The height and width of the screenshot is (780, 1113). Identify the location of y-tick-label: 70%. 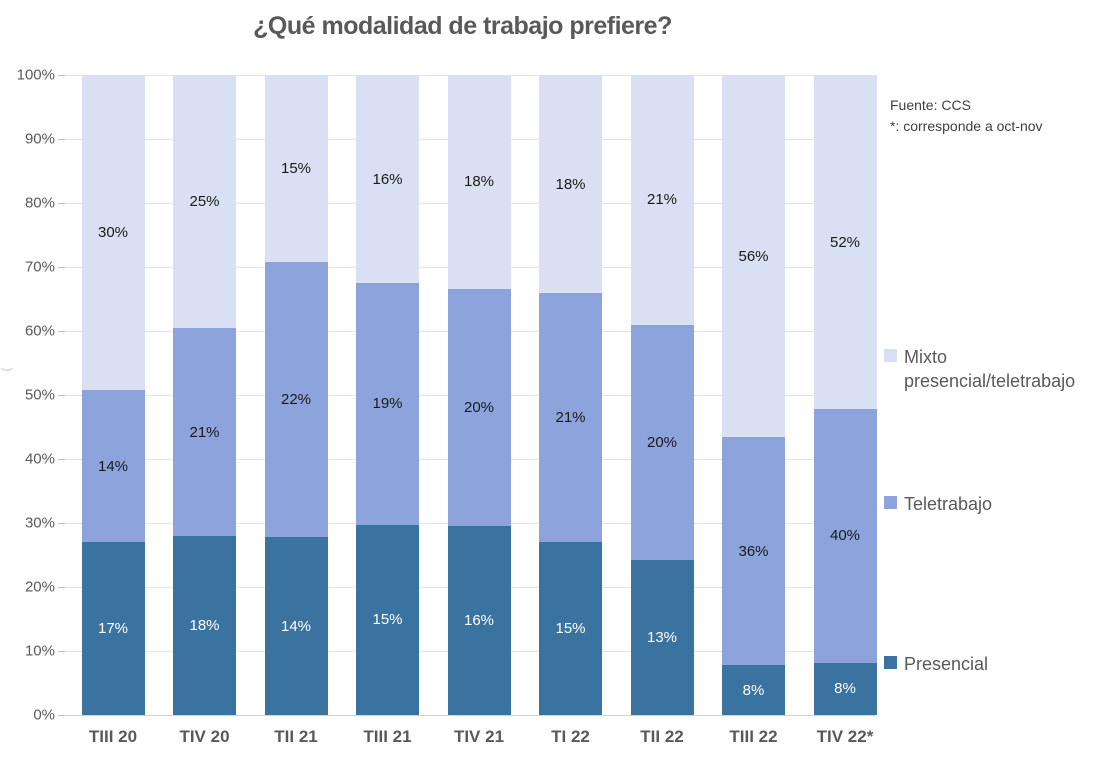
(39, 267).